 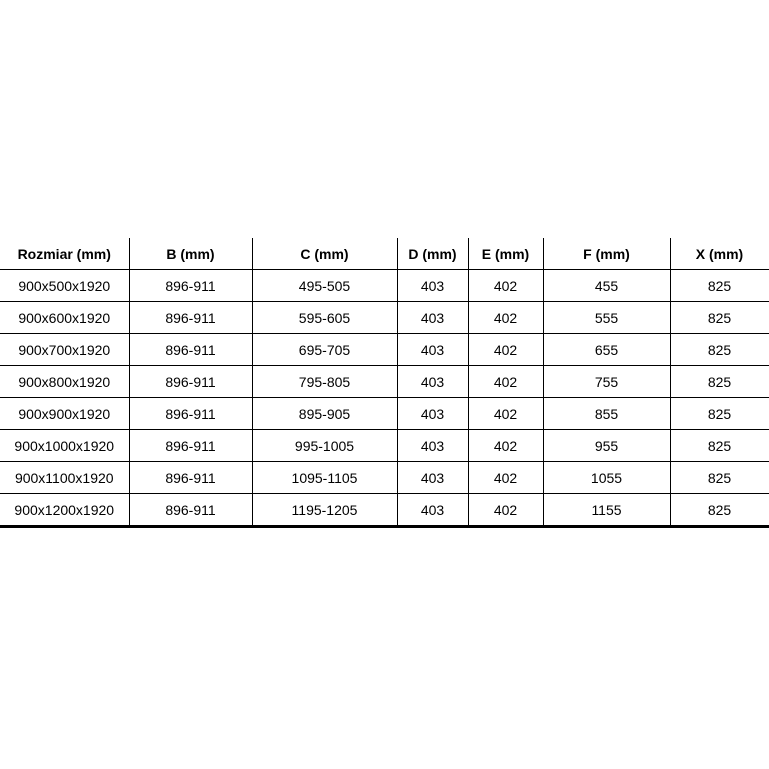 What do you see at coordinates (65, 254) in the screenshot?
I see `column-header-rozmiar: Rozmiar (mm)` at bounding box center [65, 254].